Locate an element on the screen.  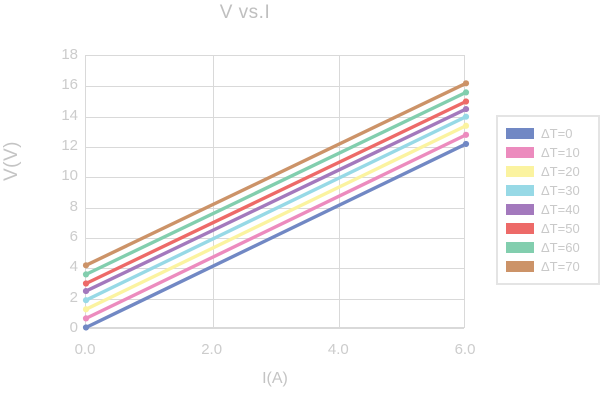
y-tick-label: 14 is located at coordinates (69, 115).